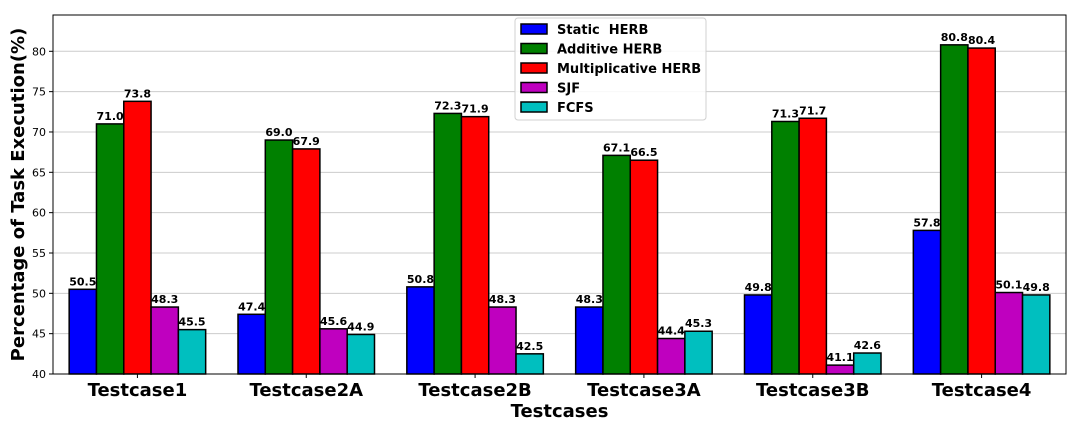  What do you see at coordinates (39, 293) in the screenshot?
I see `y-tick-label: 50` at bounding box center [39, 293].